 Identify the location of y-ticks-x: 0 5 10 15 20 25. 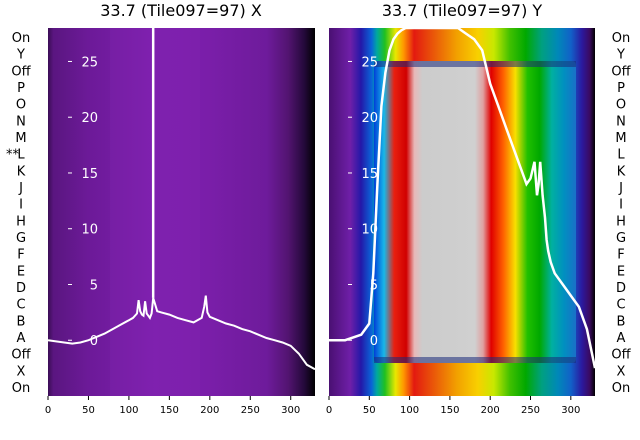
(83, 202).